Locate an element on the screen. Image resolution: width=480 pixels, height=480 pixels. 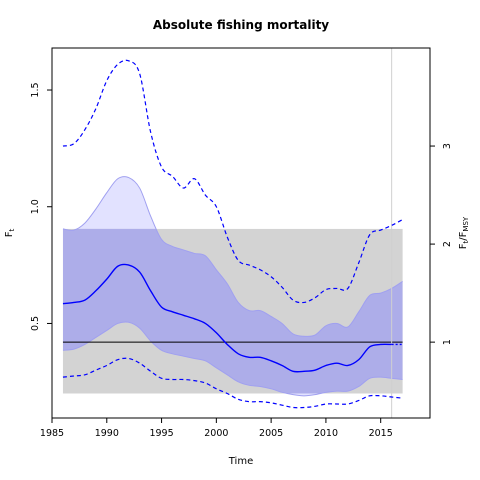
y-tick-label-left: 0.5 is located at coordinates (35, 323).